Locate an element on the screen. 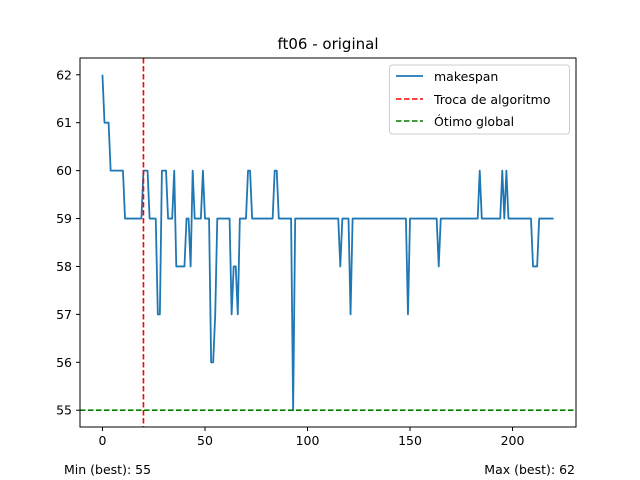  y-tick-label: 58 is located at coordinates (64, 266).